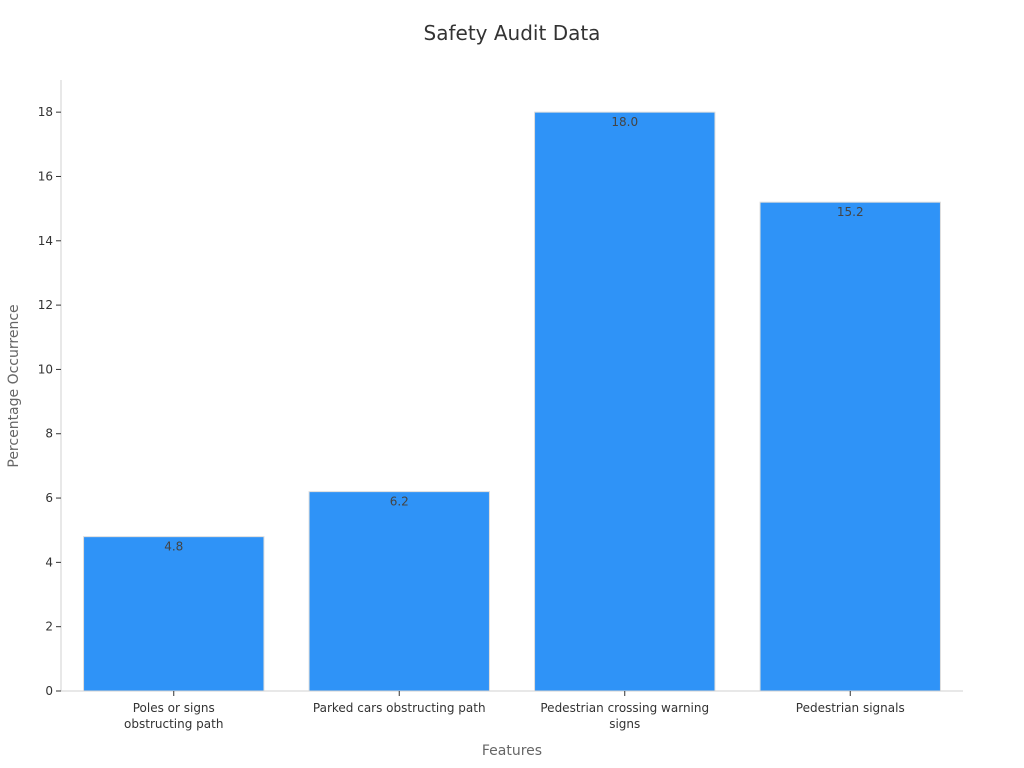 This screenshot has height=768, width=1024. What do you see at coordinates (45, 176) in the screenshot?
I see `y-tick-label: 16` at bounding box center [45, 176].